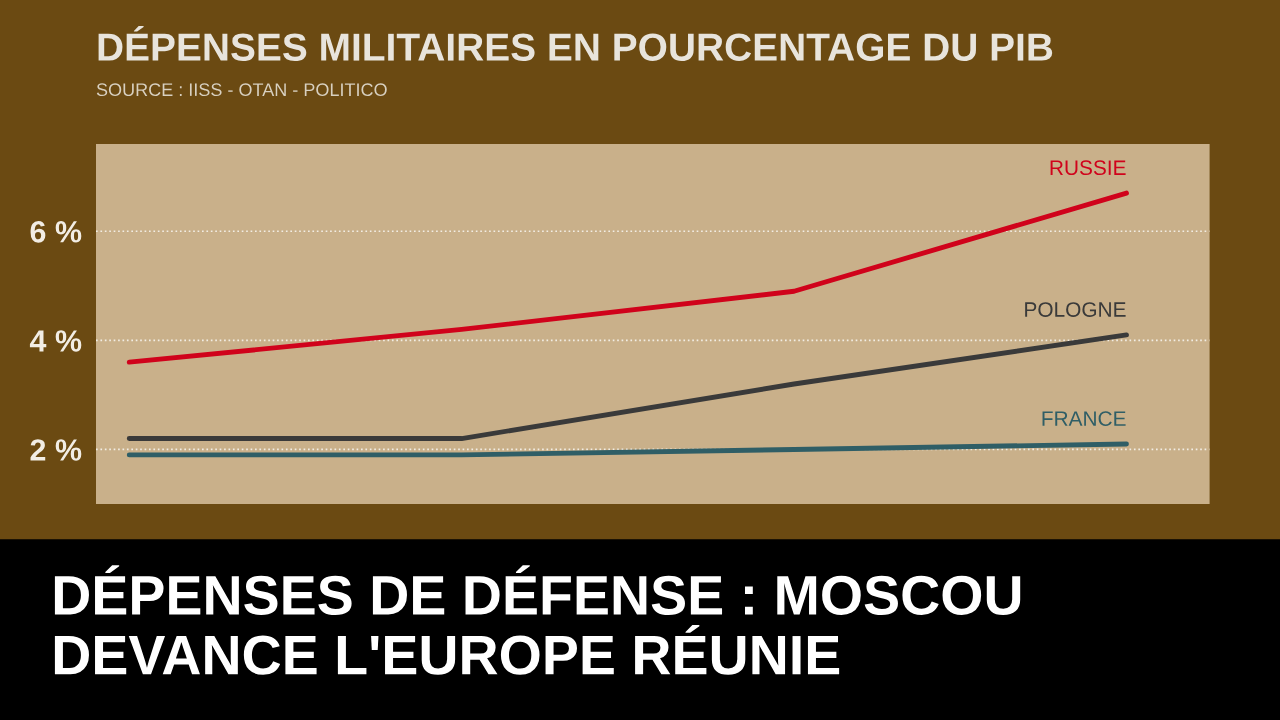  Describe the element at coordinates (1075, 309) in the screenshot. I see `series-label: POLOGNE` at that location.